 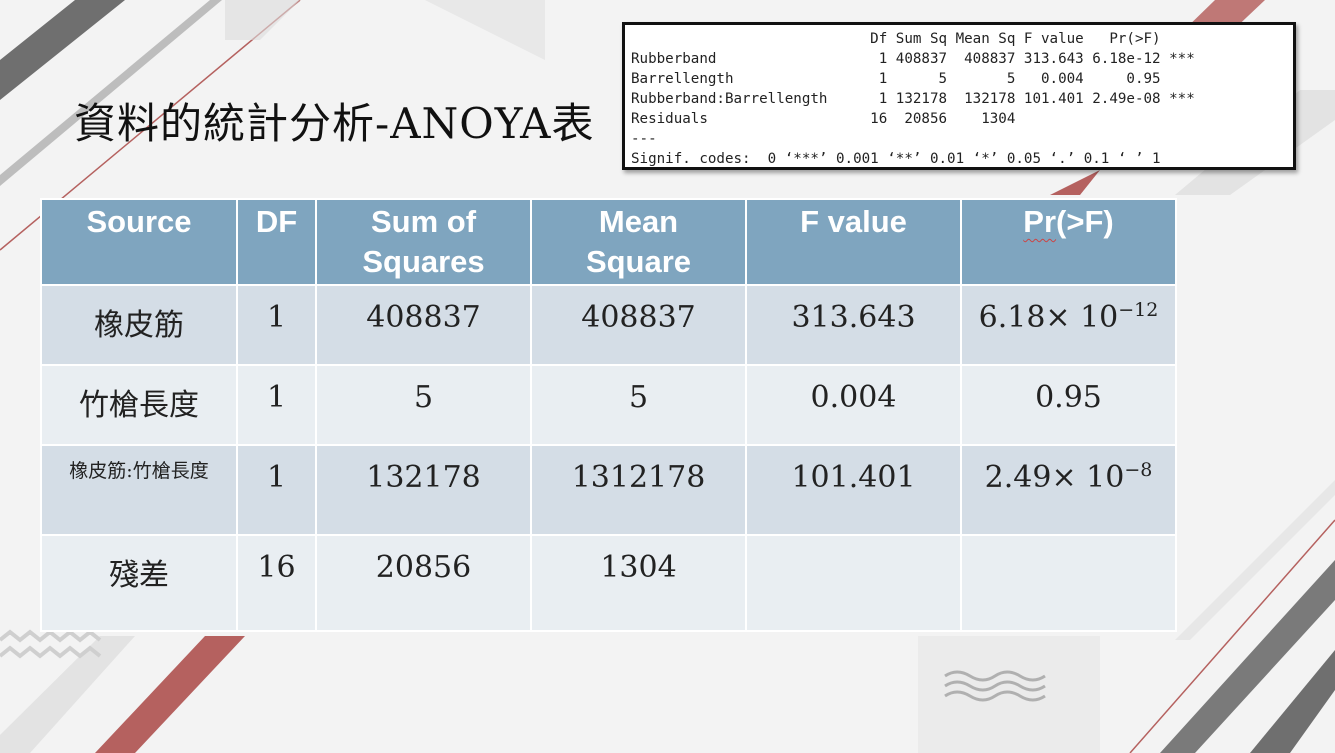 What do you see at coordinates (638, 242) in the screenshot?
I see `header-mean-sq: Mean Square` at bounding box center [638, 242].